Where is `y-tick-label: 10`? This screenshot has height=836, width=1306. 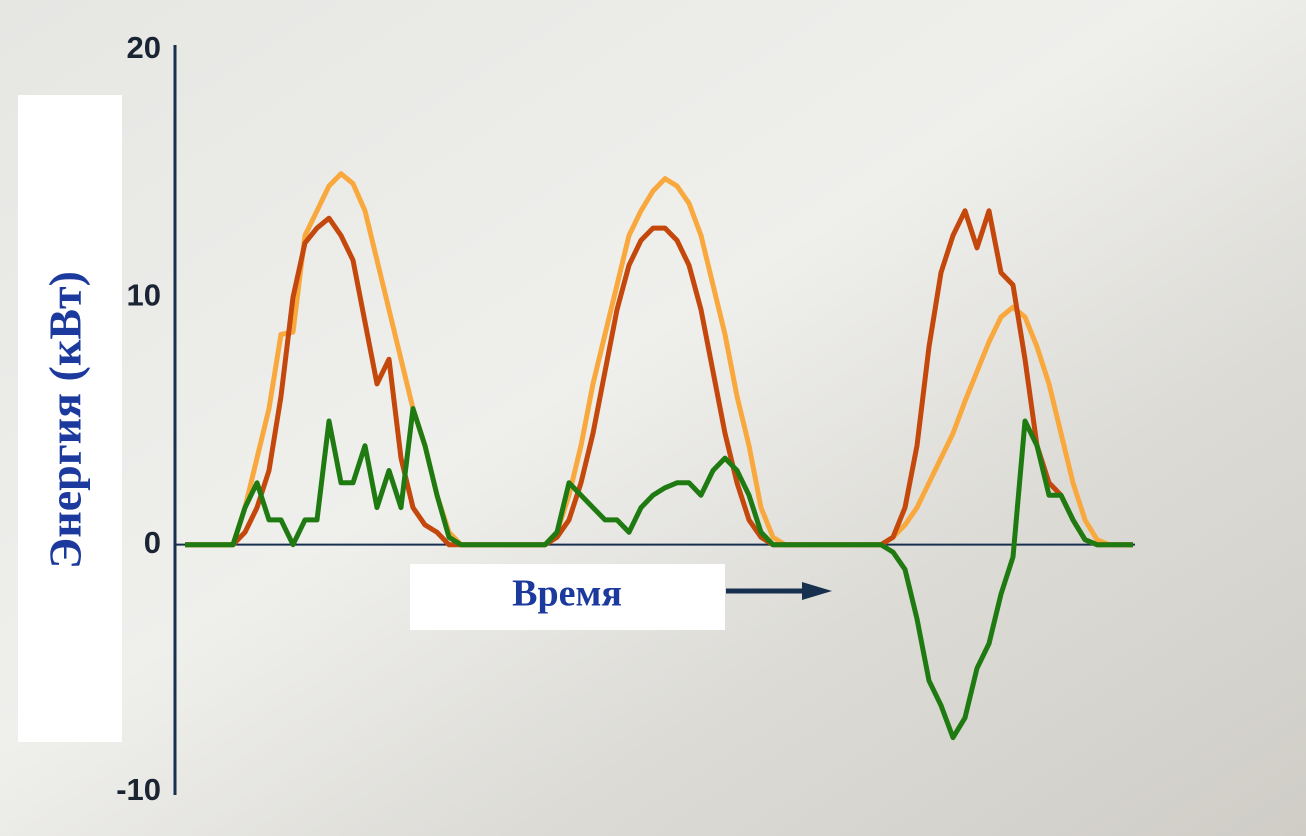
y-tick-label: 10 is located at coordinates (144, 295).